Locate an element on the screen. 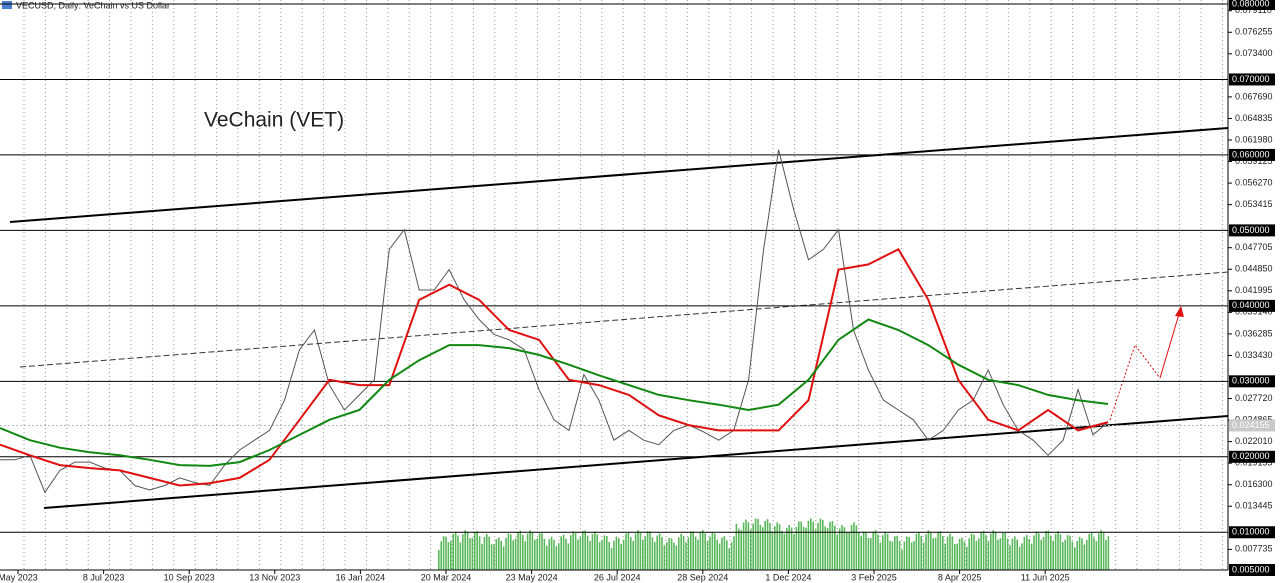 The height and width of the screenshot is (583, 1280). y-tick-label: 0.016300 is located at coordinates (1254, 484).